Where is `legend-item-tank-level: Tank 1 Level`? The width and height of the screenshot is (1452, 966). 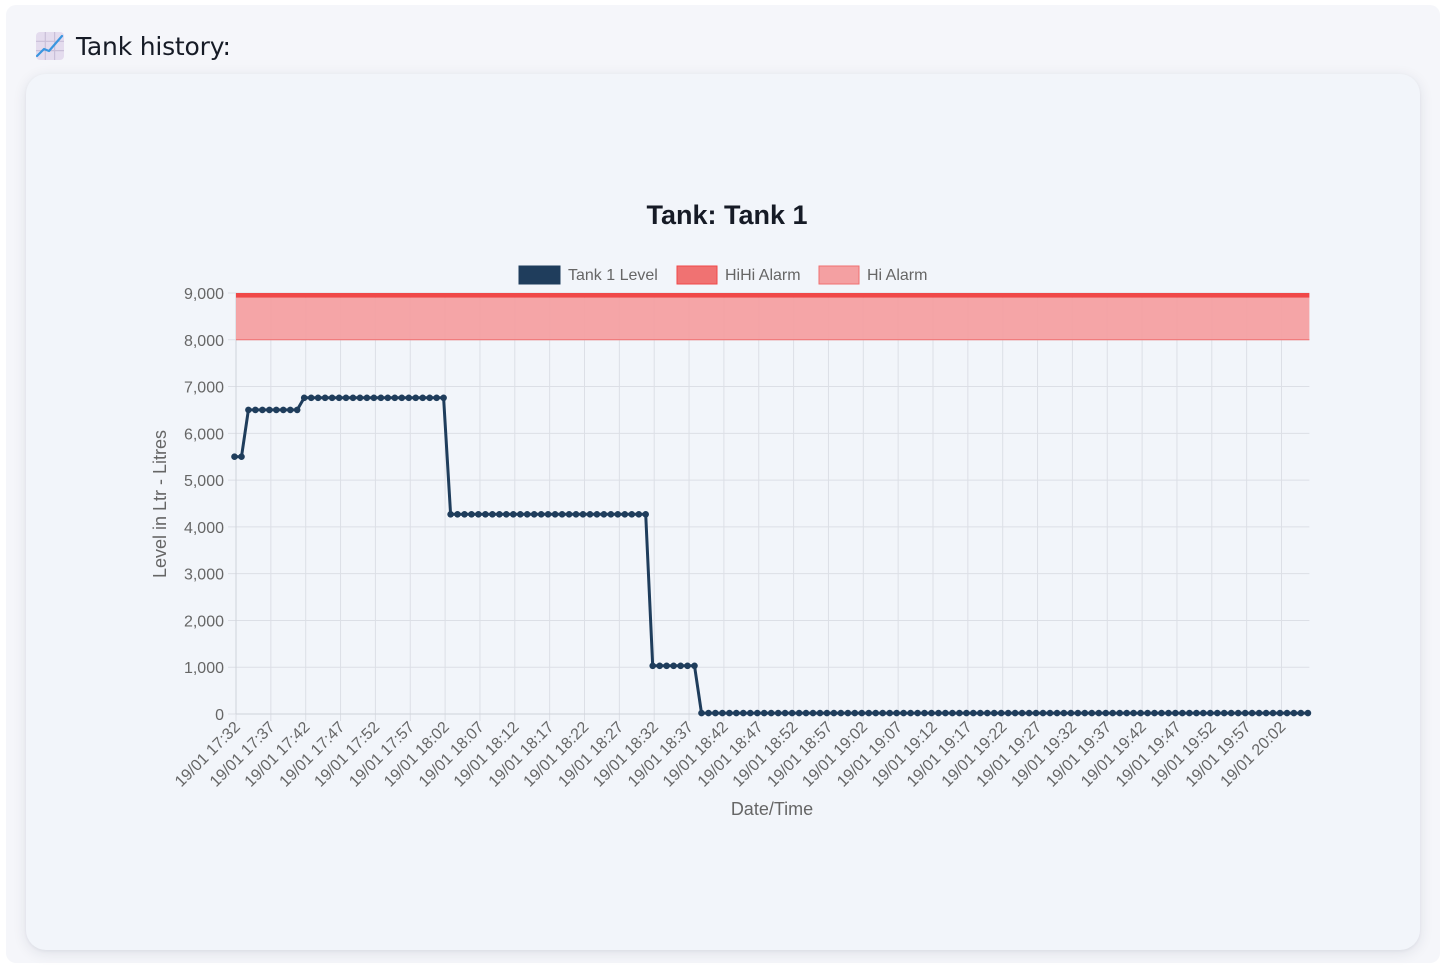
legend-item-tank-level: Tank 1 Level is located at coordinates (588, 275).